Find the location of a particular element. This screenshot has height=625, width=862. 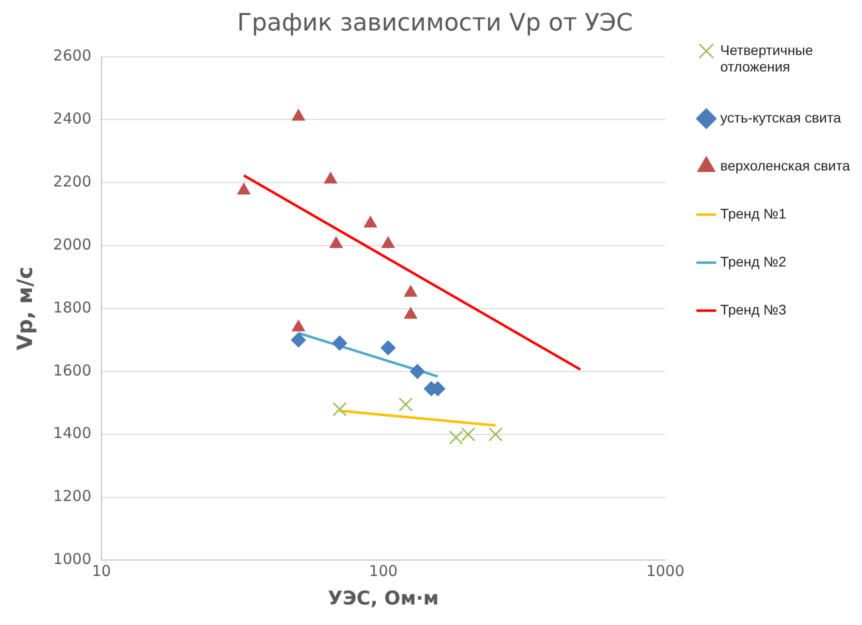

x-tick-label: 10 is located at coordinates (101, 571).